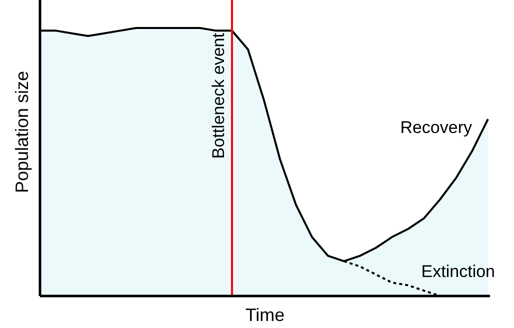 The width and height of the screenshot is (514, 328). I want to click on annotation: Extinction, so click(458, 271).